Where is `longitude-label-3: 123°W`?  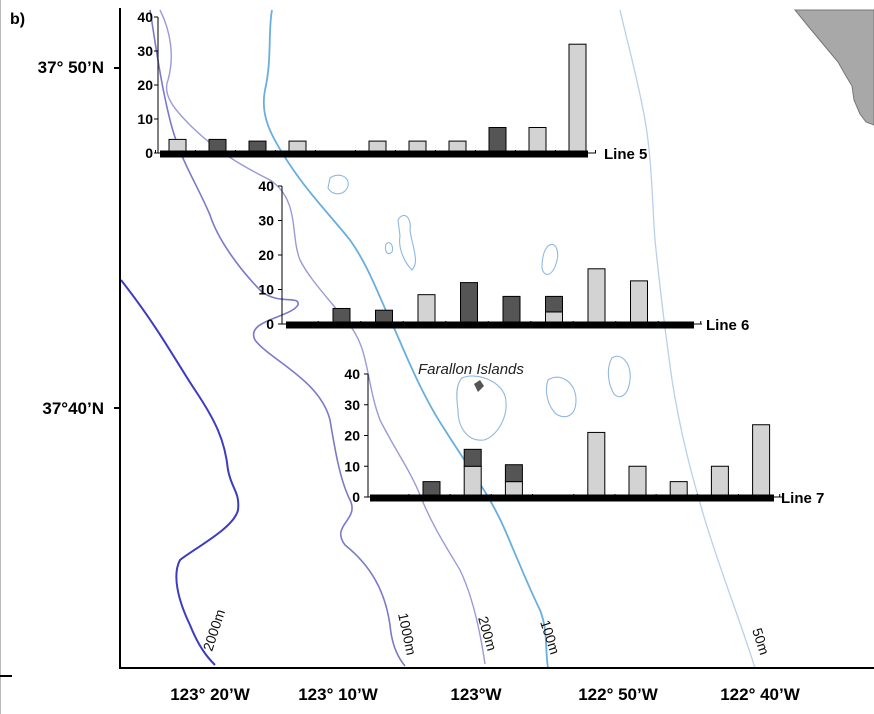 longitude-label-3: 123°W is located at coordinates (476, 694).